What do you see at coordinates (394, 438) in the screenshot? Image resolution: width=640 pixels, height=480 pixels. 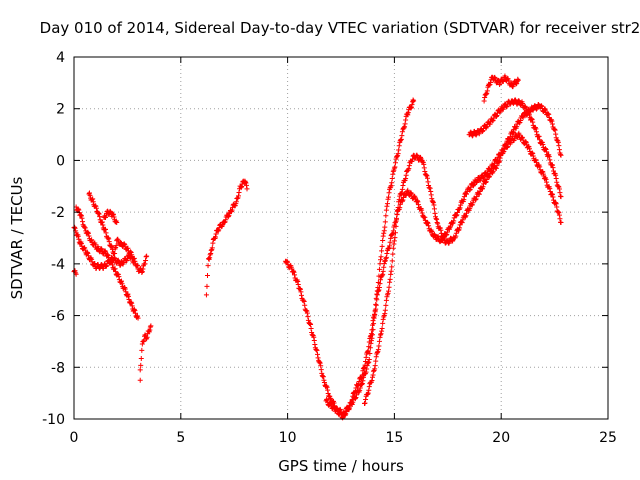 I see `x-tick-label: 15` at bounding box center [394, 438].